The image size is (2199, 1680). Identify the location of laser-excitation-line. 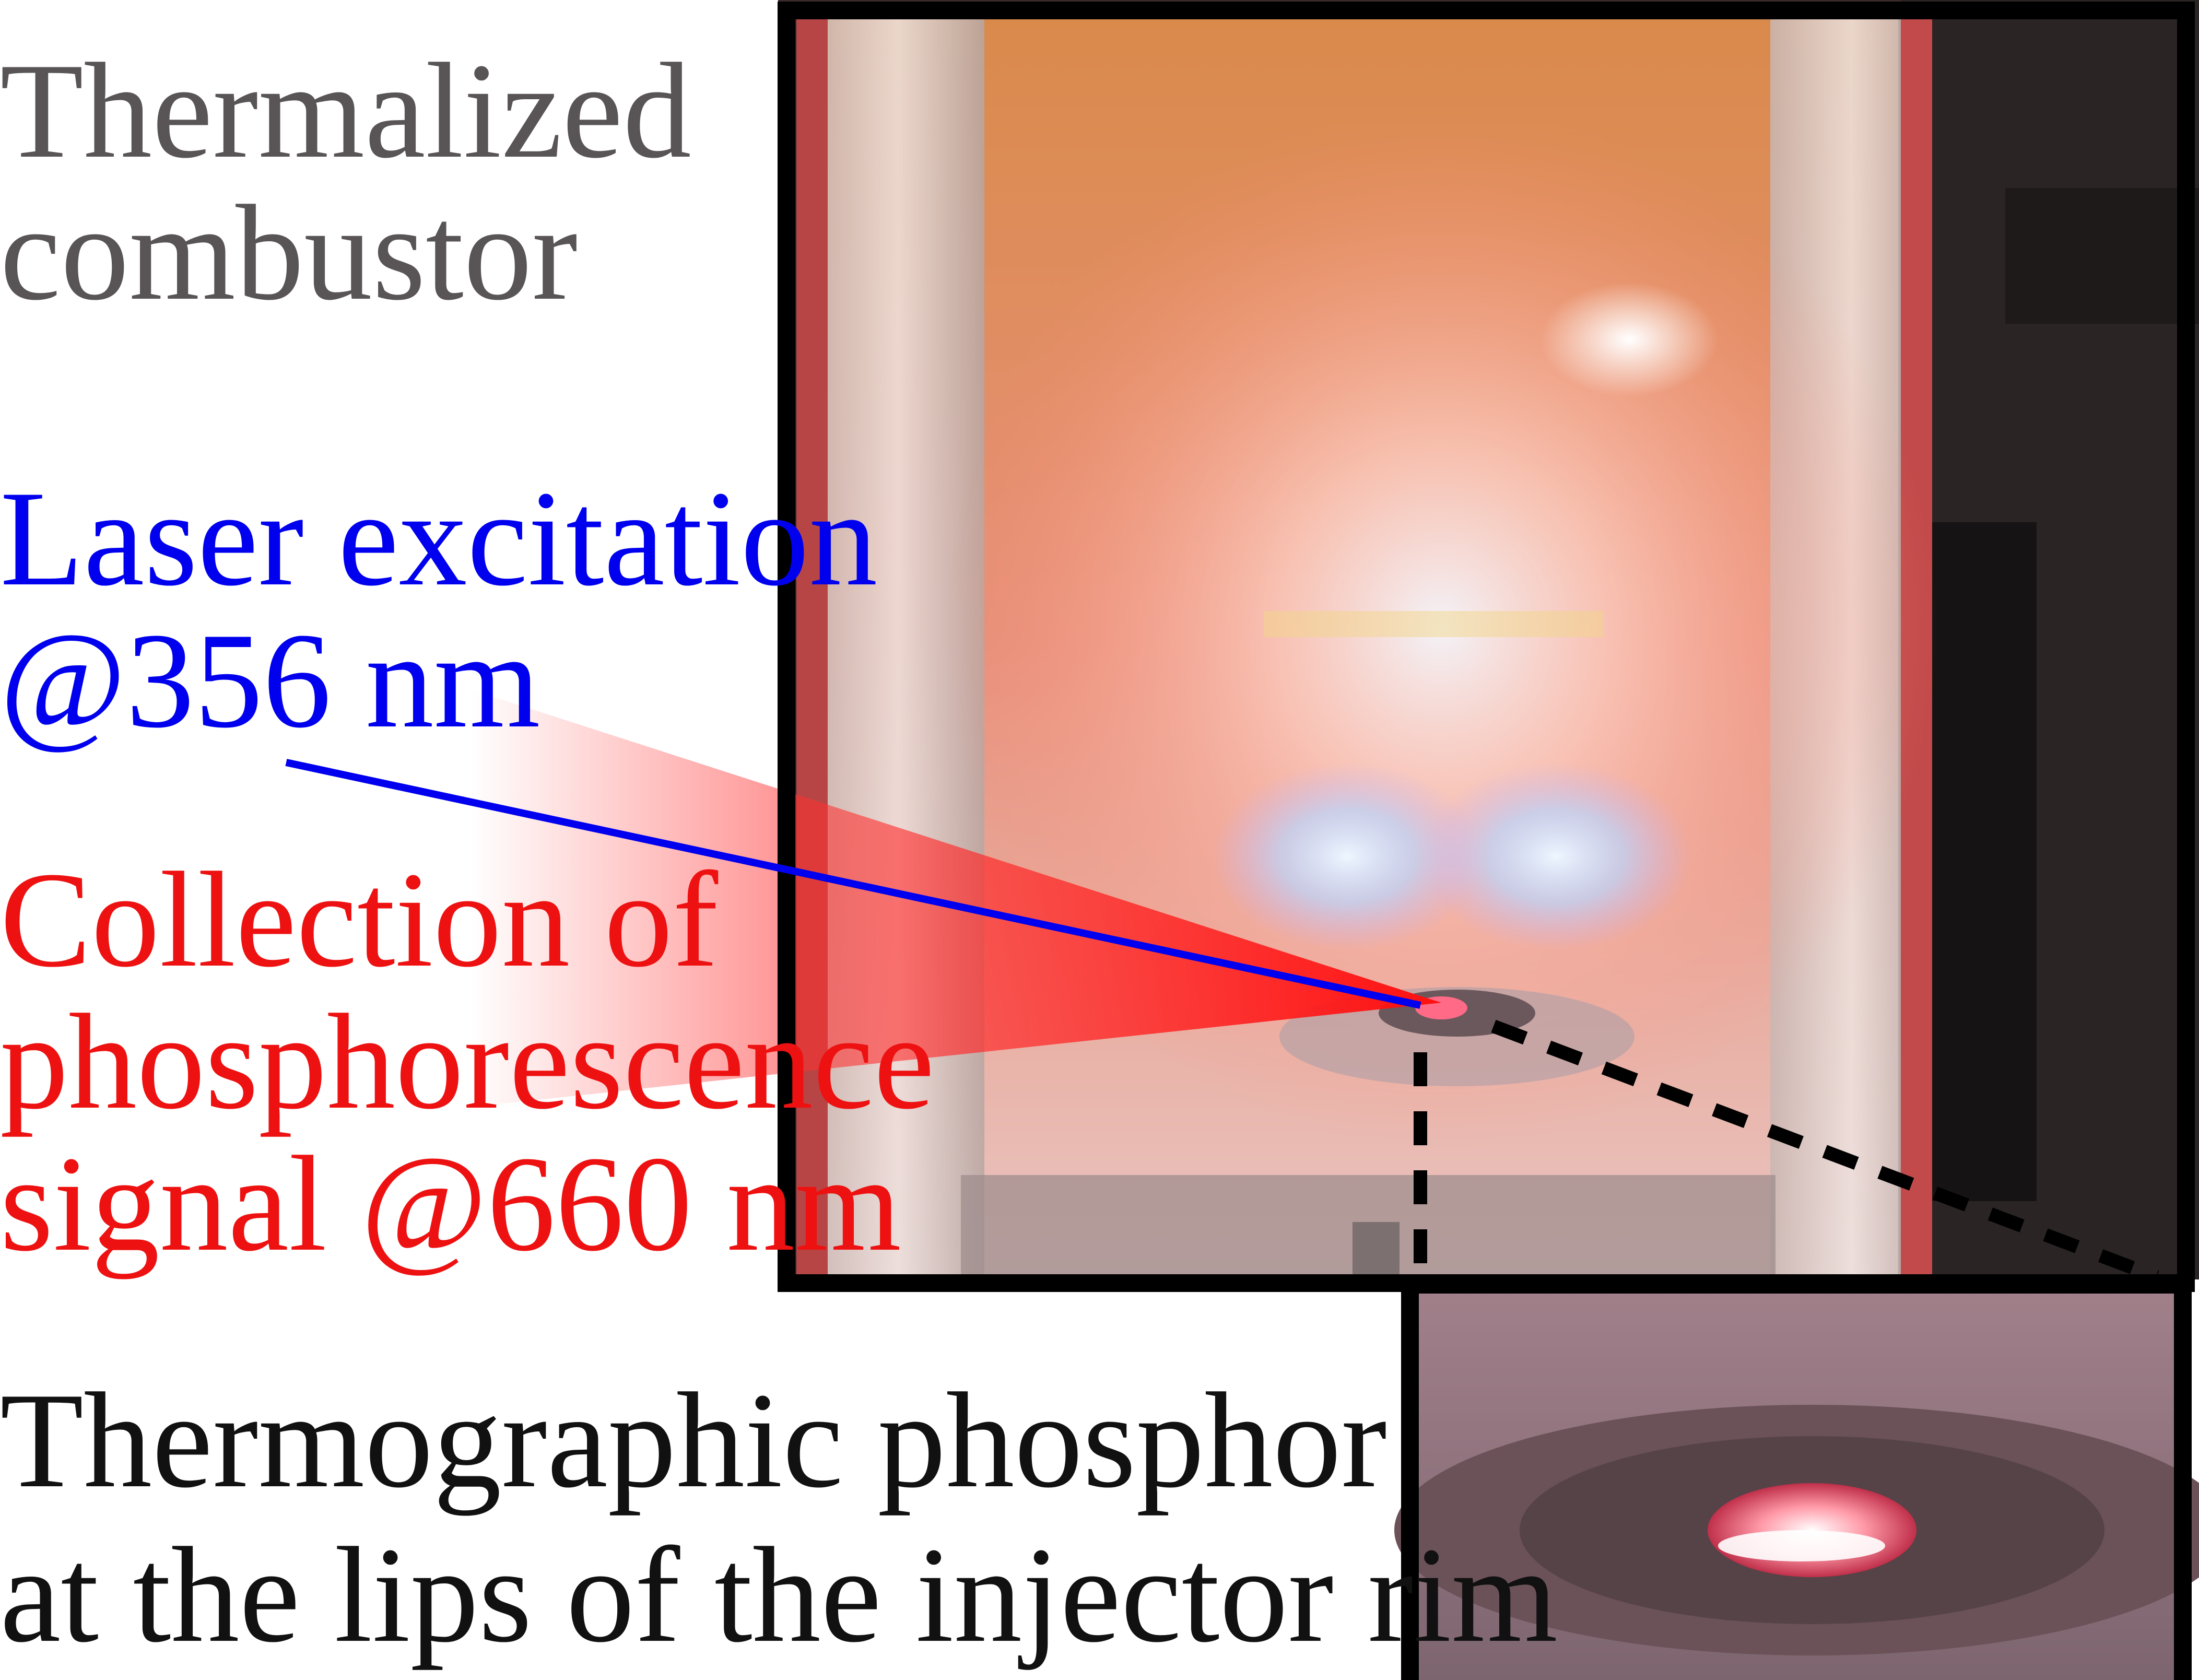
(853, 884).